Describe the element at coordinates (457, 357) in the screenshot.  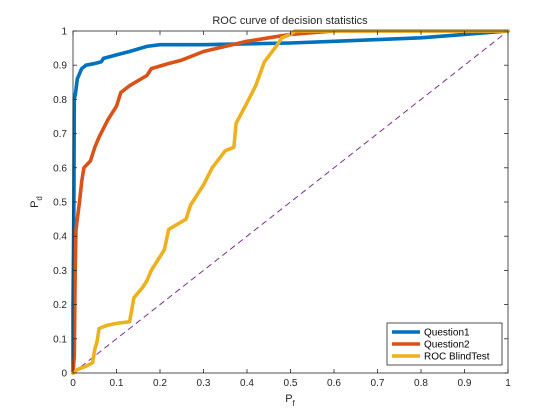
I see `legend-entry-label: ROC BlindTest` at that location.